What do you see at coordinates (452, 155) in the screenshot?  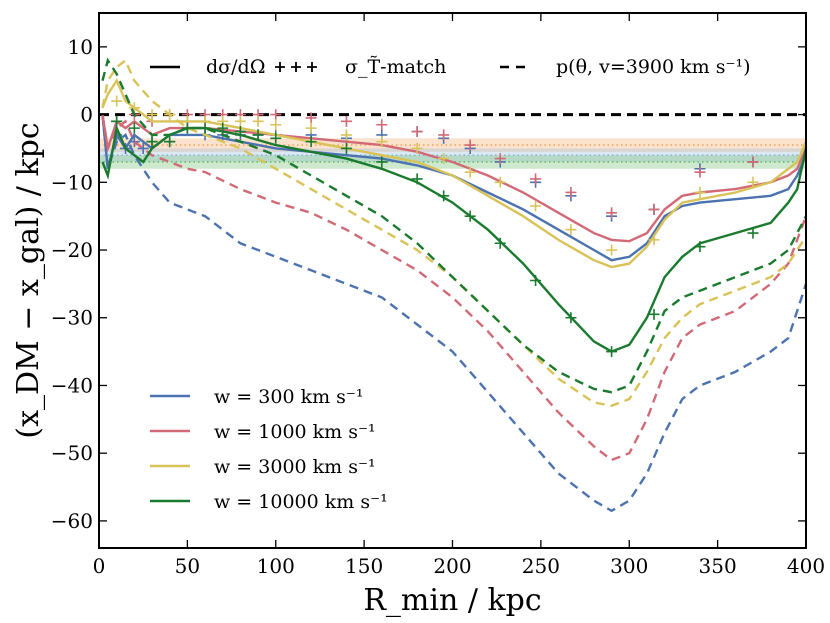 I see `band-fill` at bounding box center [452, 155].